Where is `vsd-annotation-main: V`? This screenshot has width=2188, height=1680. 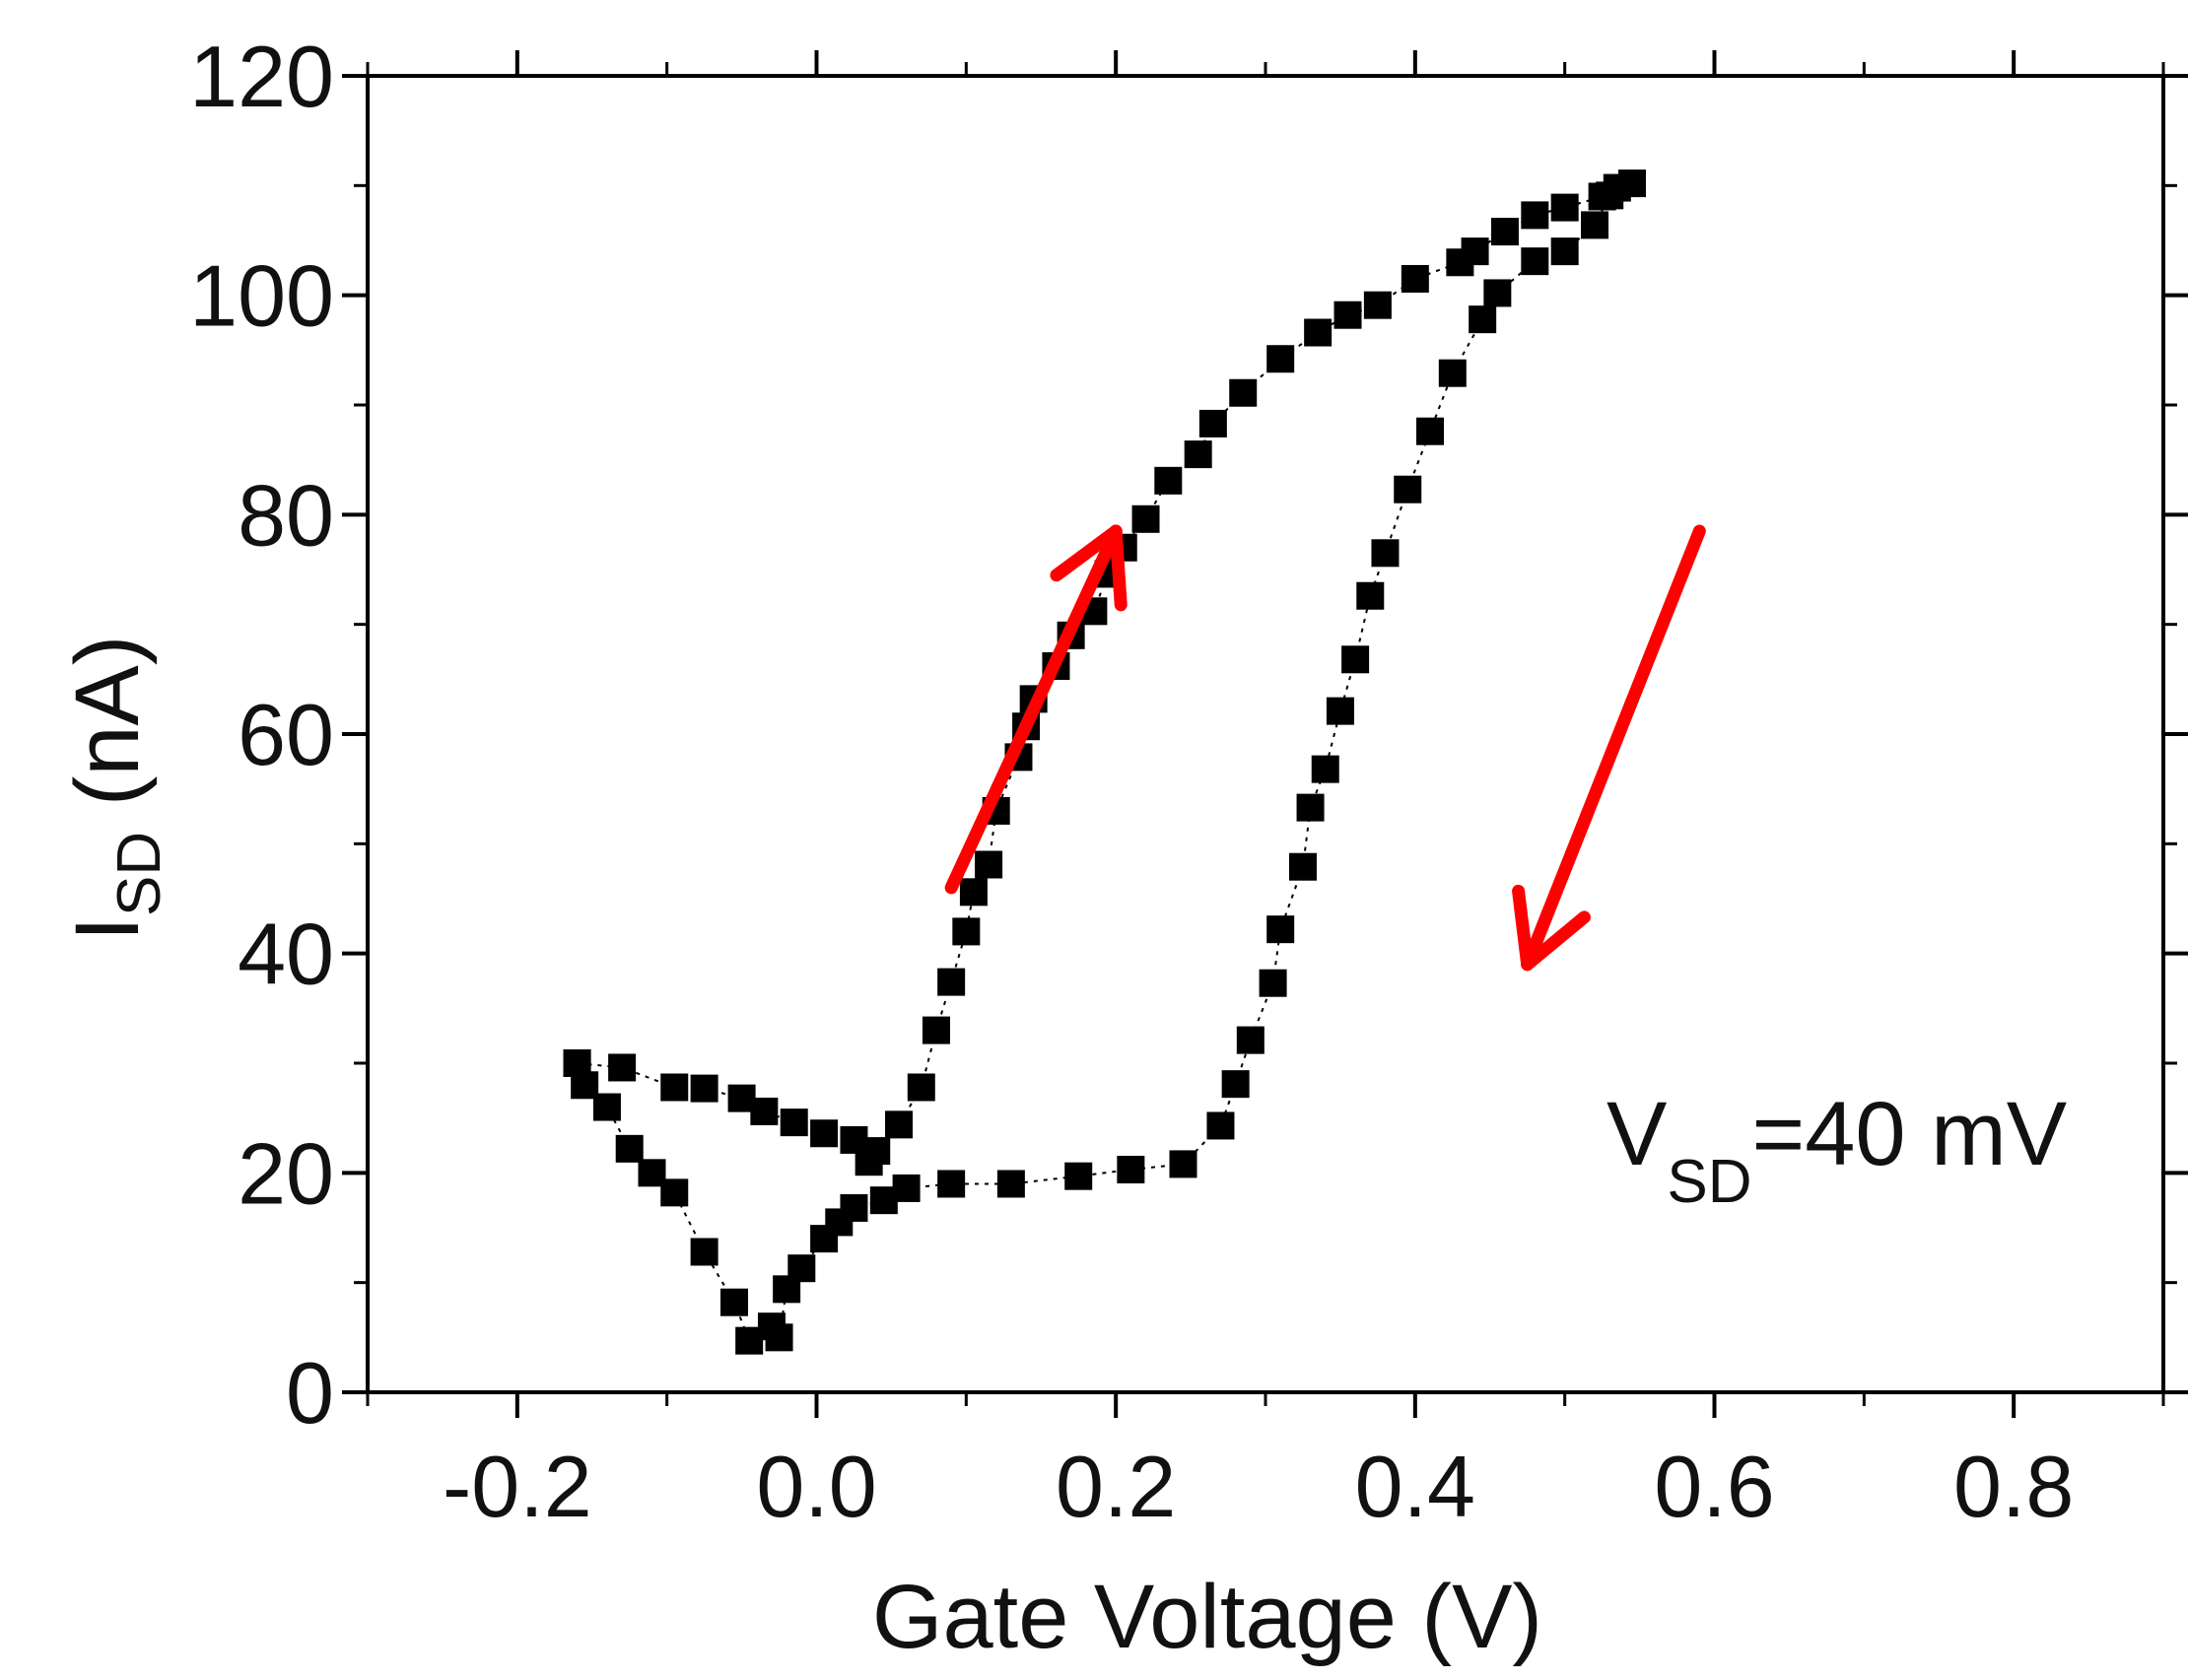 vsd-annotation-main: V is located at coordinates (1637, 1134).